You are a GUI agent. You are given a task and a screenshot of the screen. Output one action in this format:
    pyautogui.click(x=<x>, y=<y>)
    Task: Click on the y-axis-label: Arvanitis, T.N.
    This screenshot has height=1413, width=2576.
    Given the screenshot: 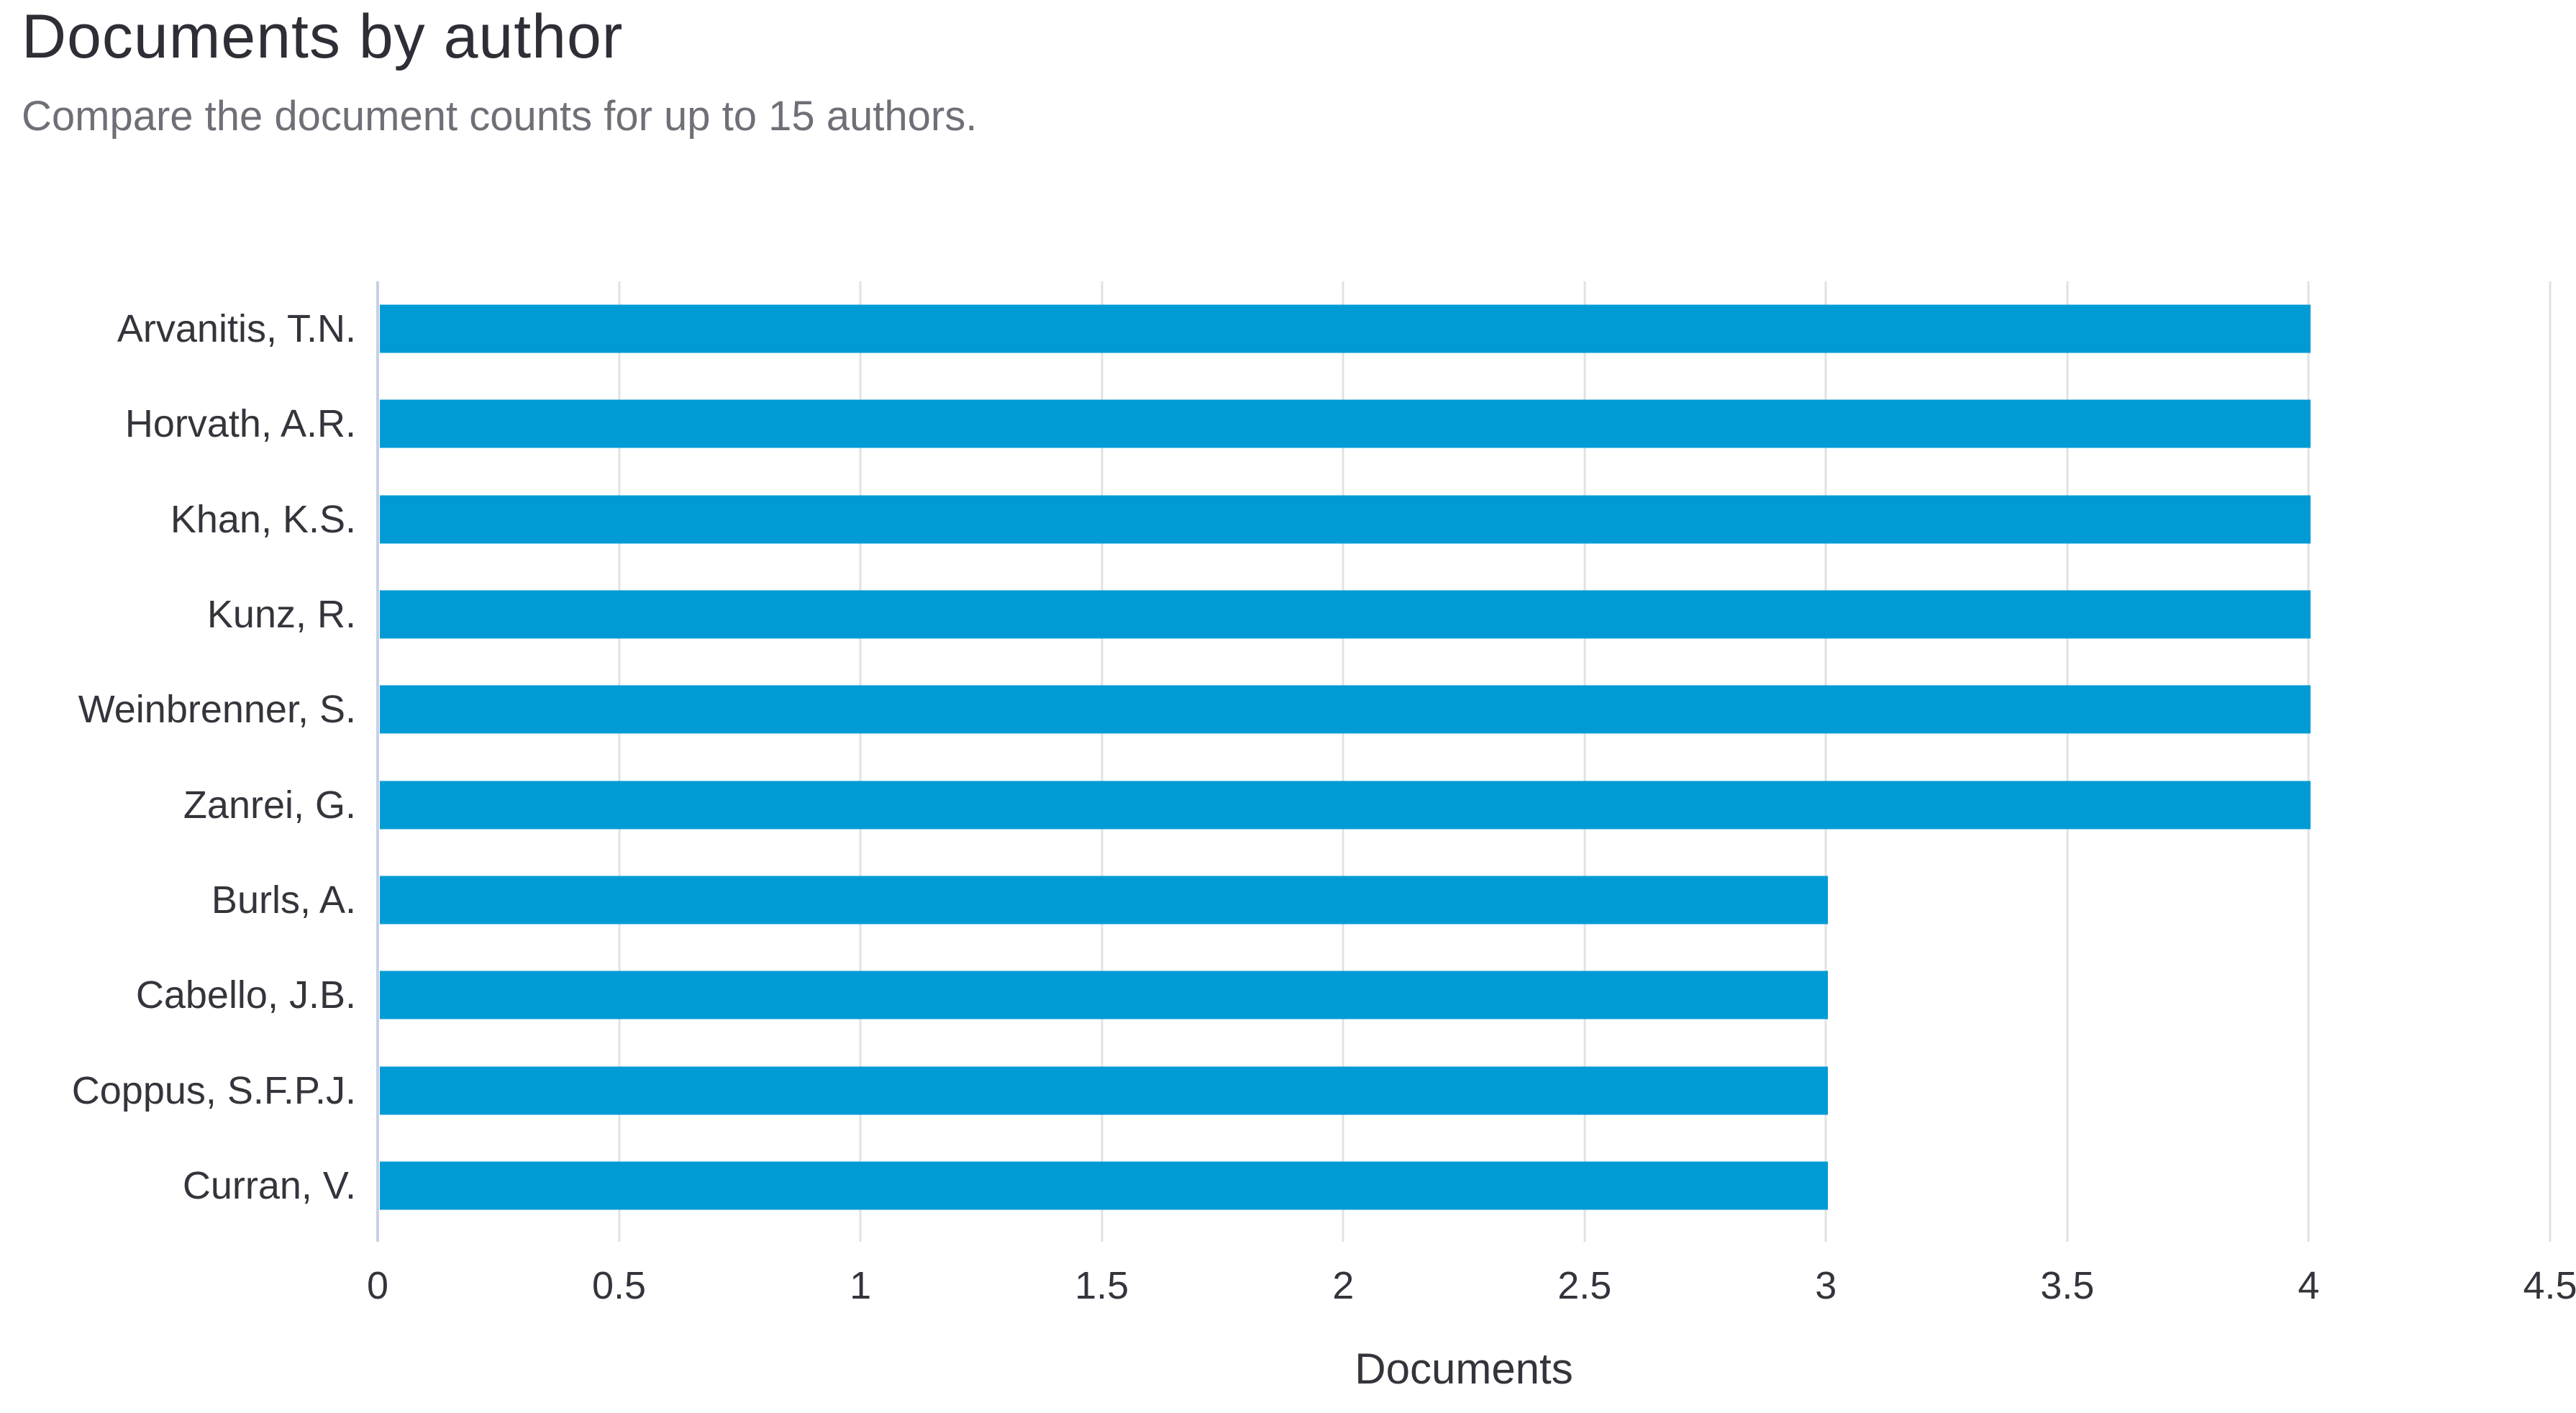 What is the action you would take?
    pyautogui.click(x=236, y=329)
    